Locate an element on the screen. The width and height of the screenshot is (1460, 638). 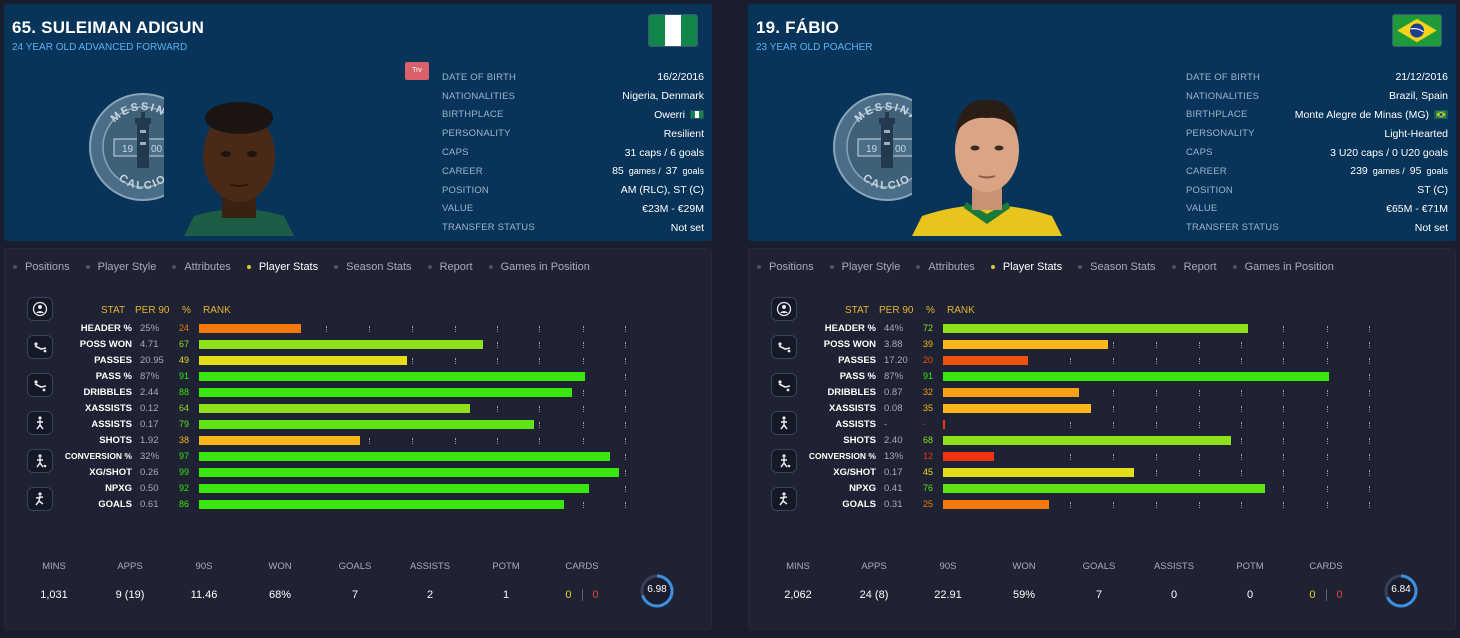
info-value: Monte Alegre de Minas (MG) is located at coordinates (1371, 115).